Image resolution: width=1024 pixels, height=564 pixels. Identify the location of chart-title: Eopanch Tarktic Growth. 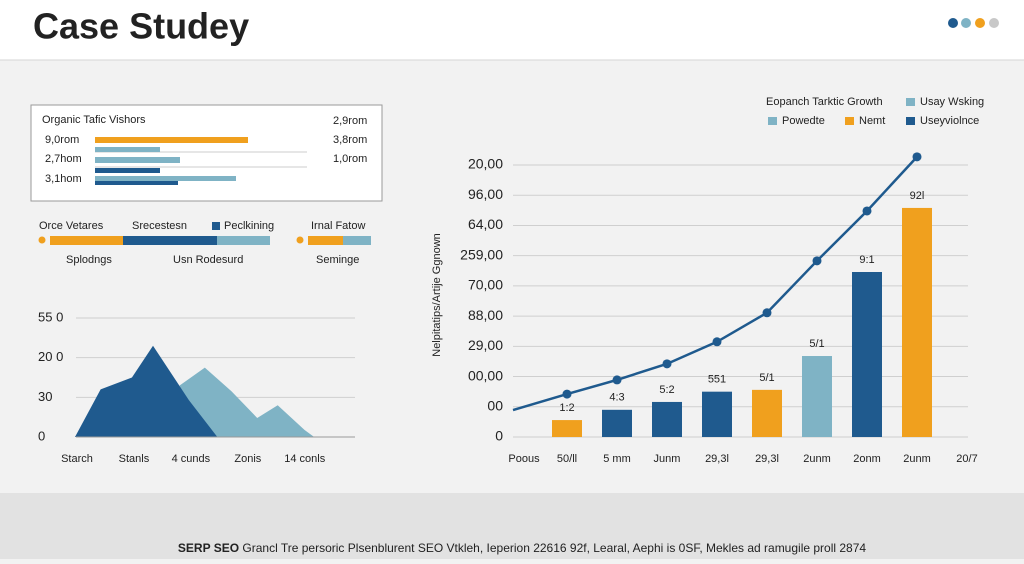
(824, 102).